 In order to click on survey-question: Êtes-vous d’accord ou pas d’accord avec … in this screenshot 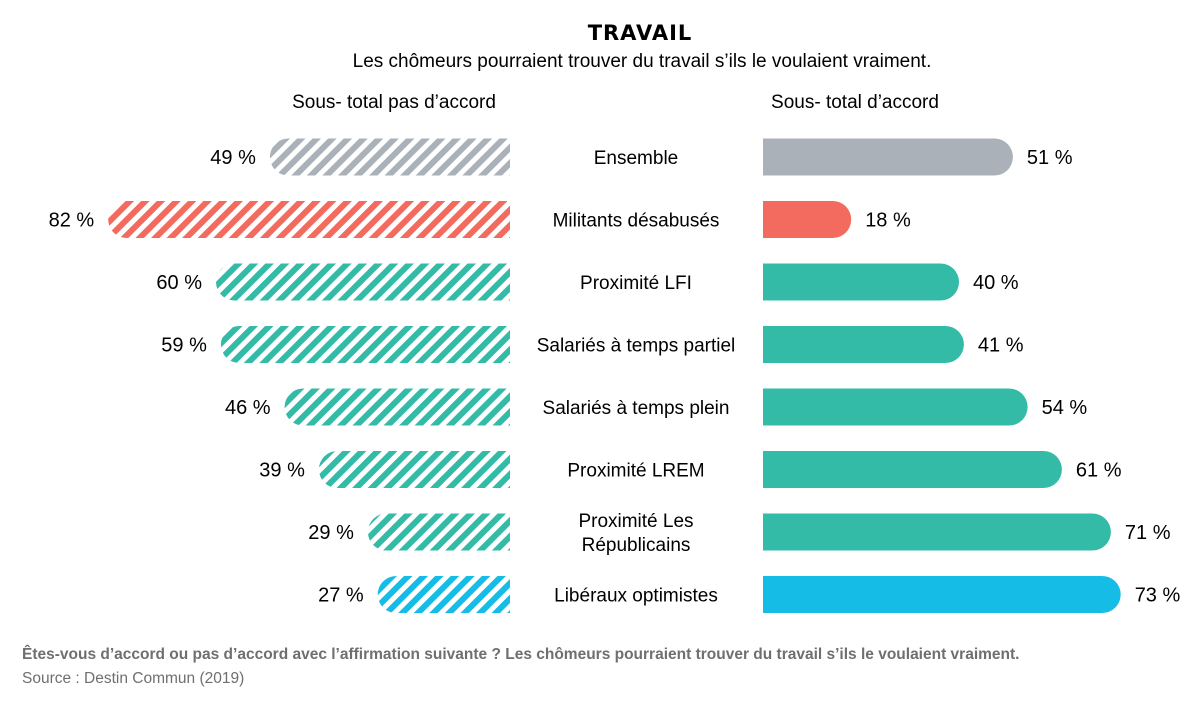, I will do `click(521, 654)`.